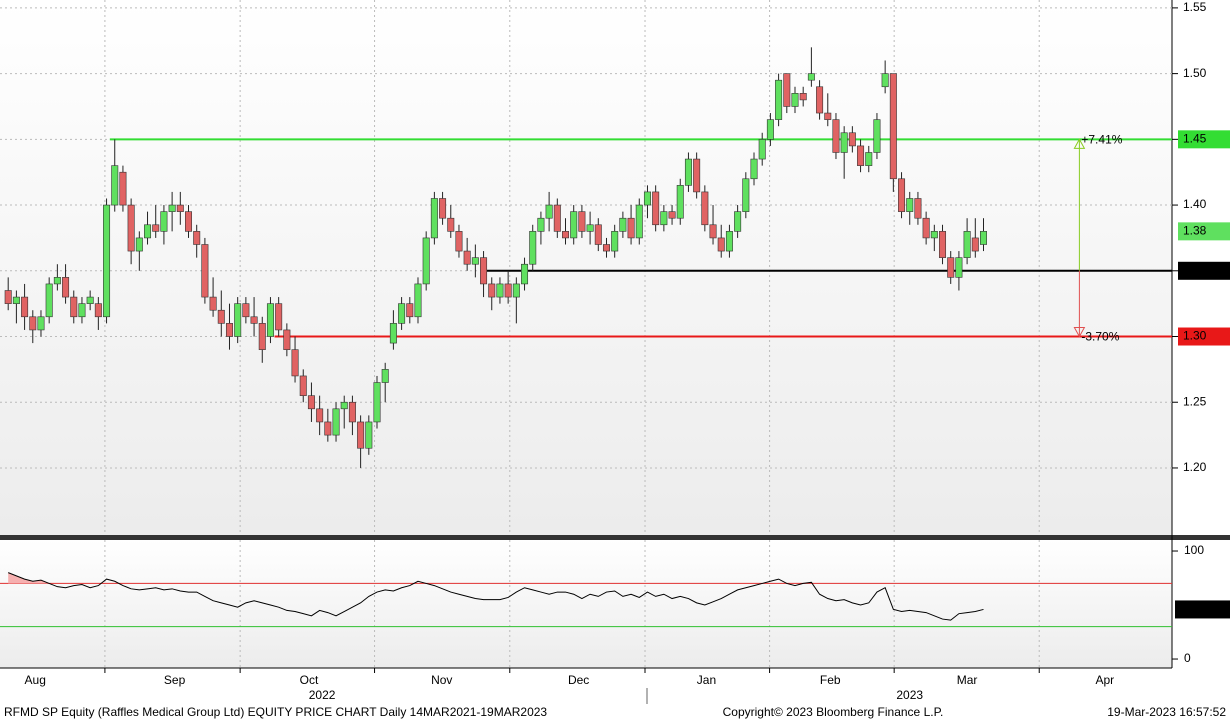 The height and width of the screenshot is (722, 1230). I want to click on x-tick-label: Sep, so click(175, 680).